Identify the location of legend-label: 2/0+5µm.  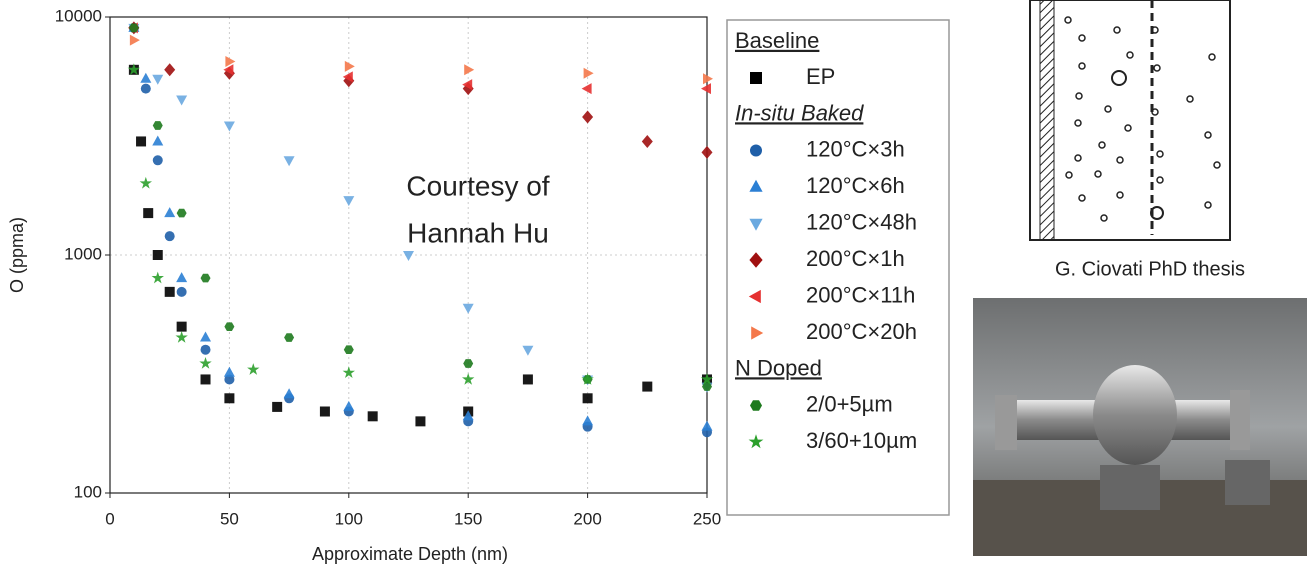
(849, 403).